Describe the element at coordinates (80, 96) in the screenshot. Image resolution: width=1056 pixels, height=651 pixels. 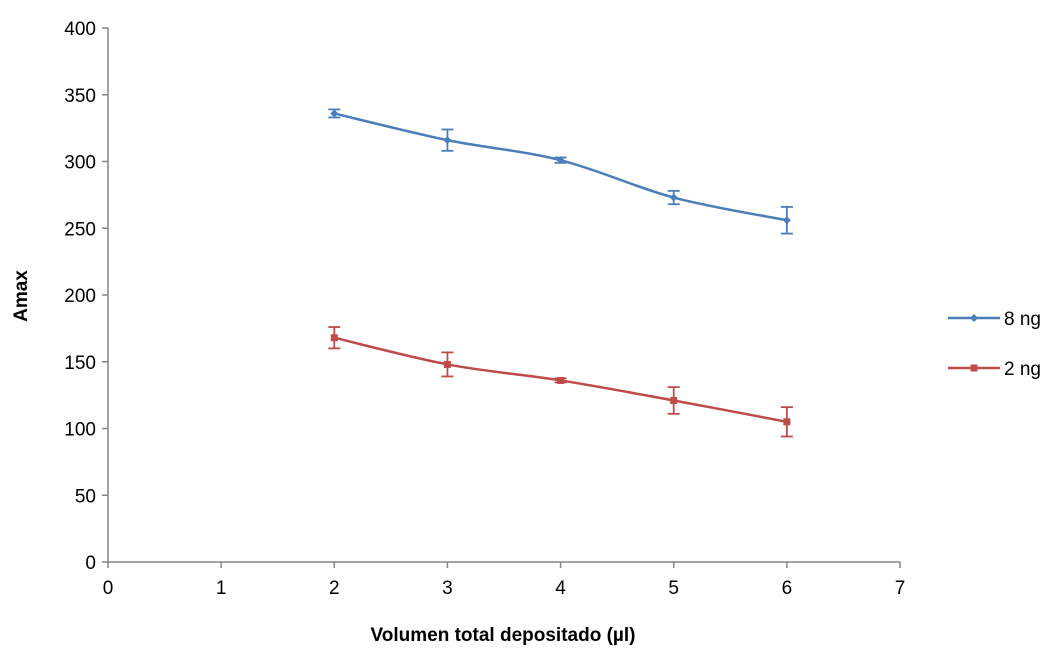
I see `y-tick-label: 350` at that location.